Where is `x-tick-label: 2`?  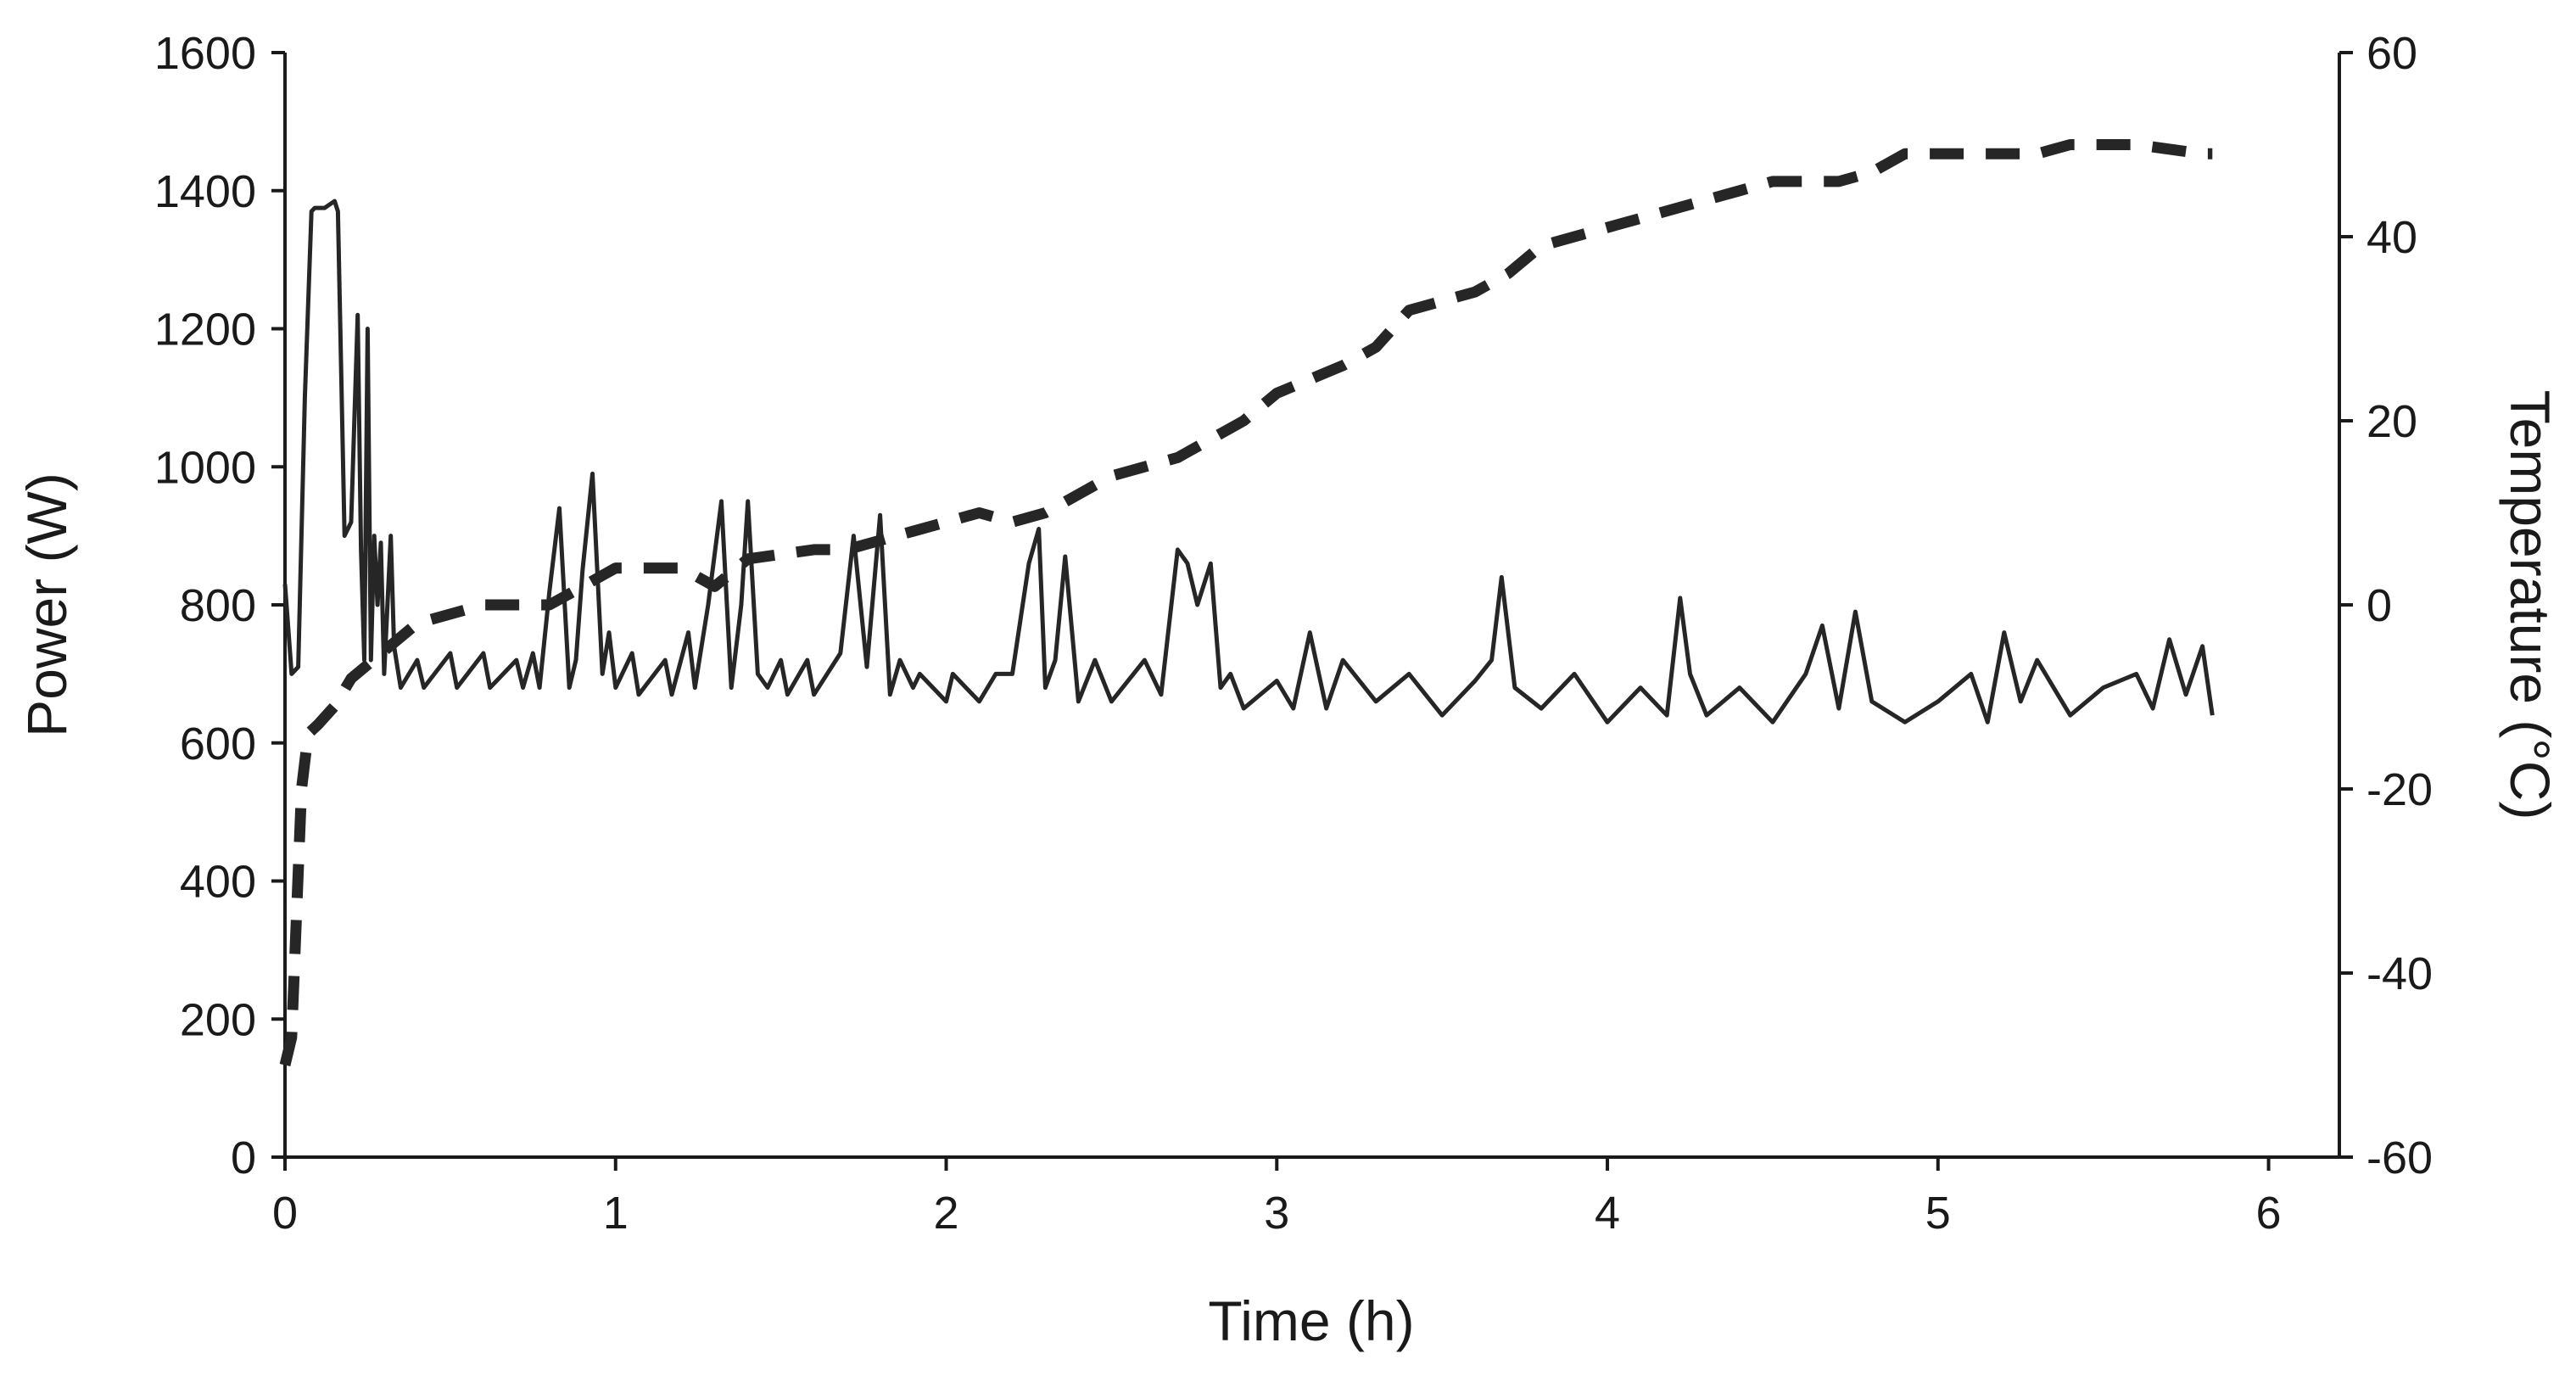 x-tick-label: 2 is located at coordinates (945, 1213).